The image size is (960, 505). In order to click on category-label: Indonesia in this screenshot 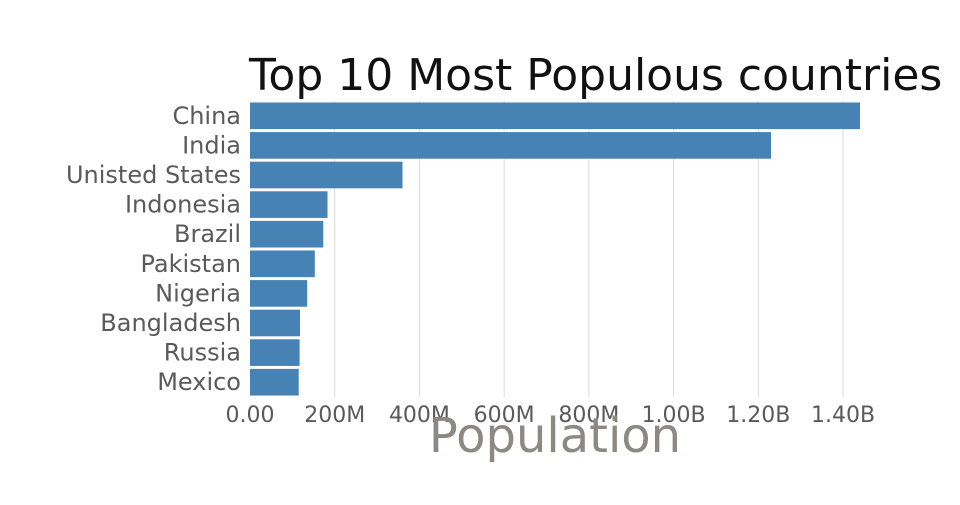, I will do `click(183, 205)`.